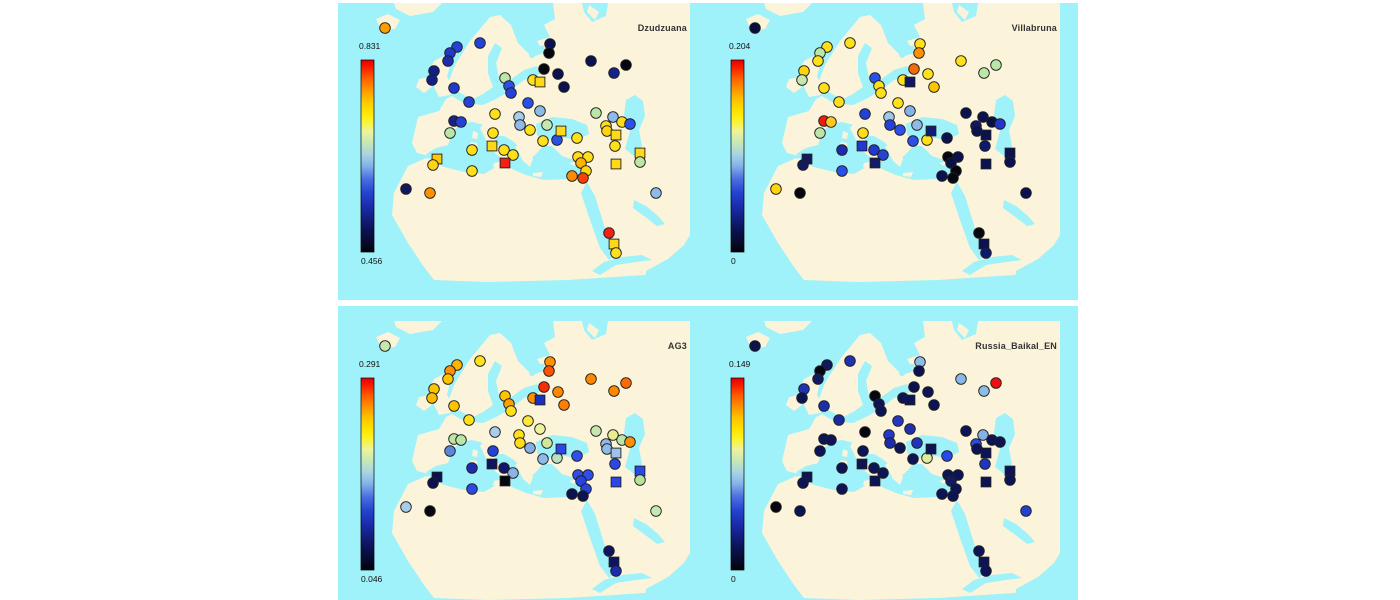 Image resolution: width=1400 pixels, height=600 pixels. I want to click on colorbar-max-label: 0.204, so click(740, 46).